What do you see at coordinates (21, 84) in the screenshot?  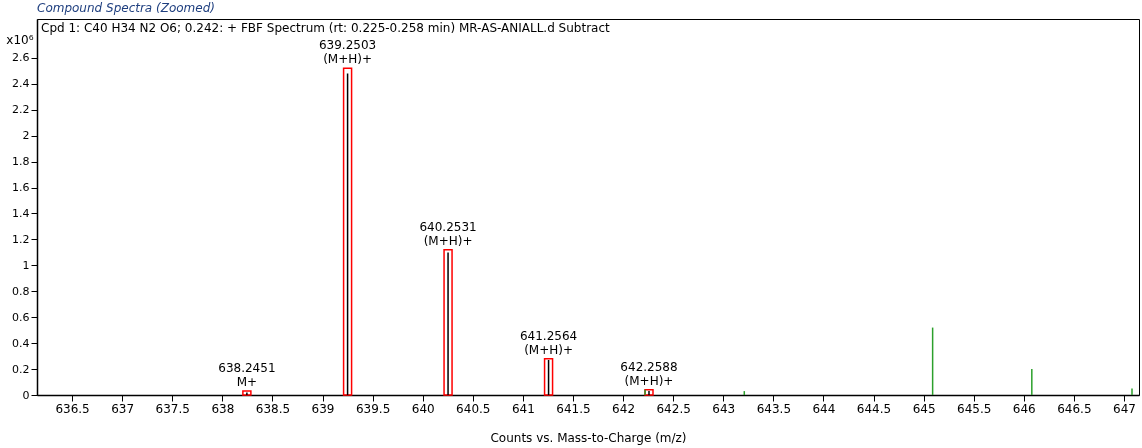 I see `y-tick-label: 2.4` at bounding box center [21, 84].